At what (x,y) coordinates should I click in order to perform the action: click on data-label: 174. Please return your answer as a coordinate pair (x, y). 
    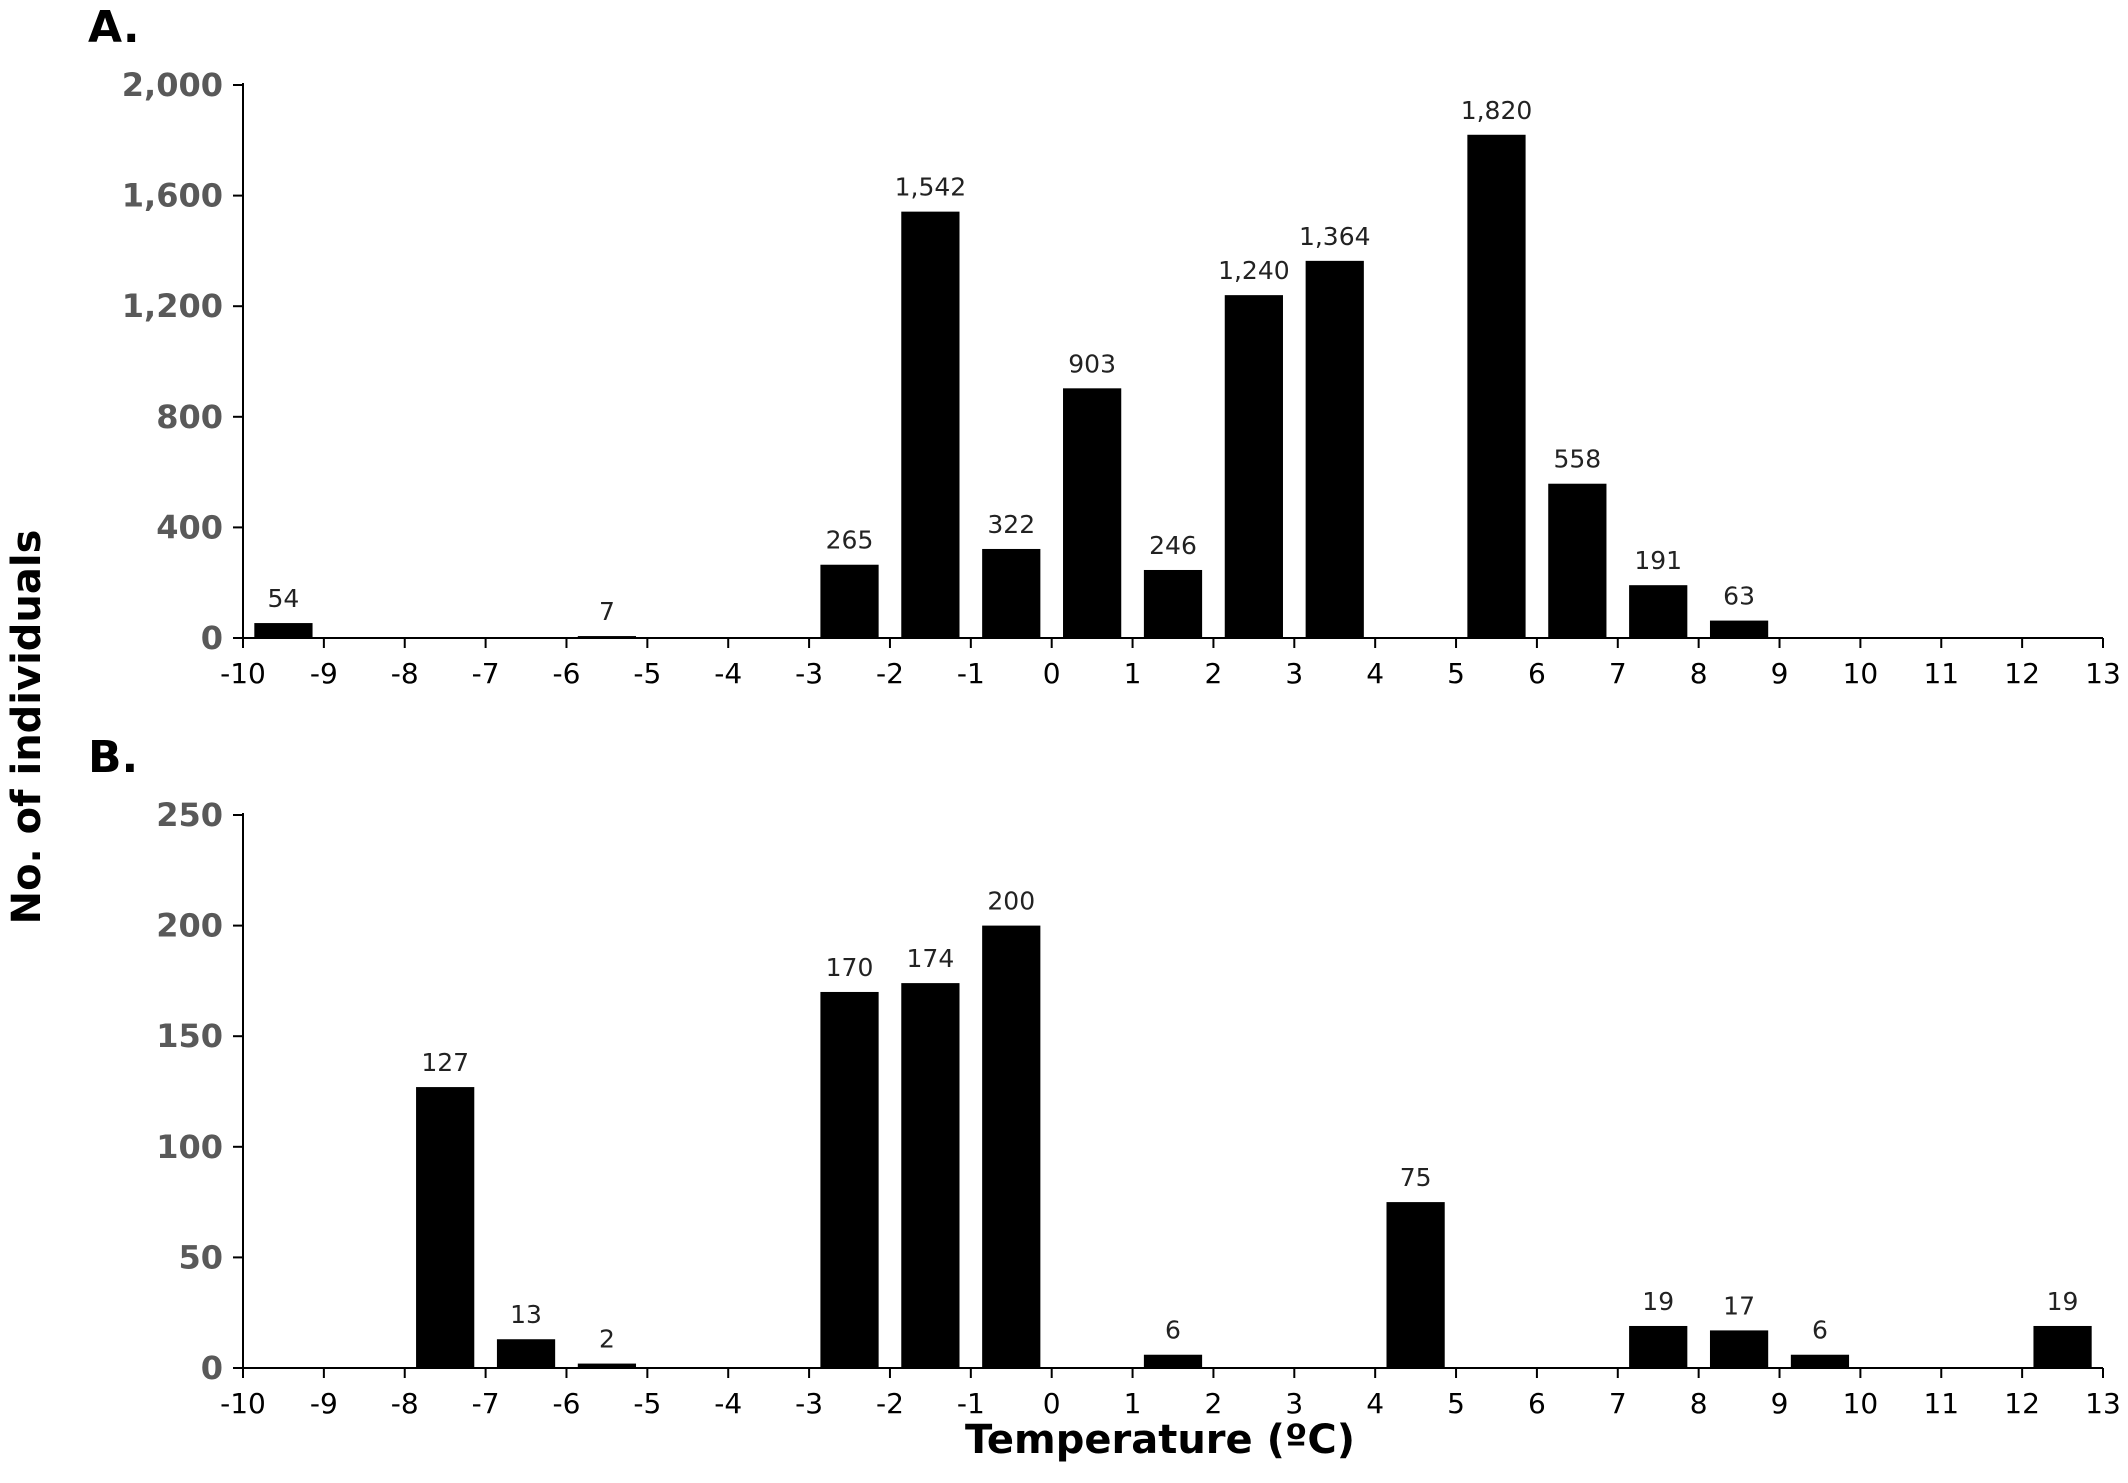
    Looking at the image, I should click on (931, 958).